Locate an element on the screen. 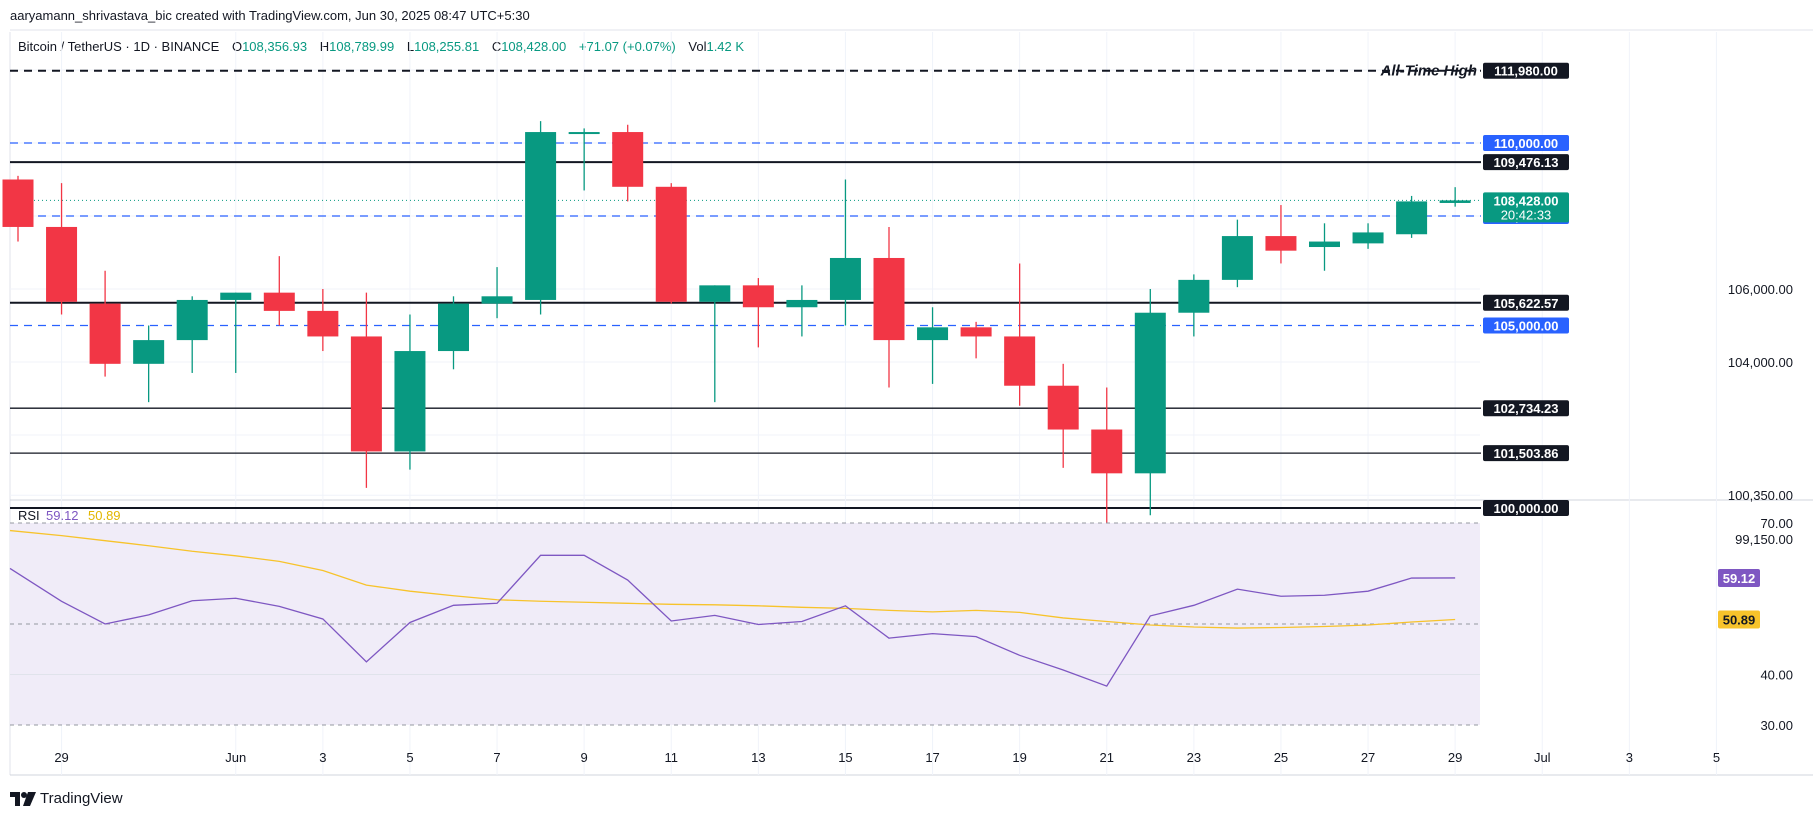 The height and width of the screenshot is (817, 1813). x-tick-label: 29 is located at coordinates (1455, 757).